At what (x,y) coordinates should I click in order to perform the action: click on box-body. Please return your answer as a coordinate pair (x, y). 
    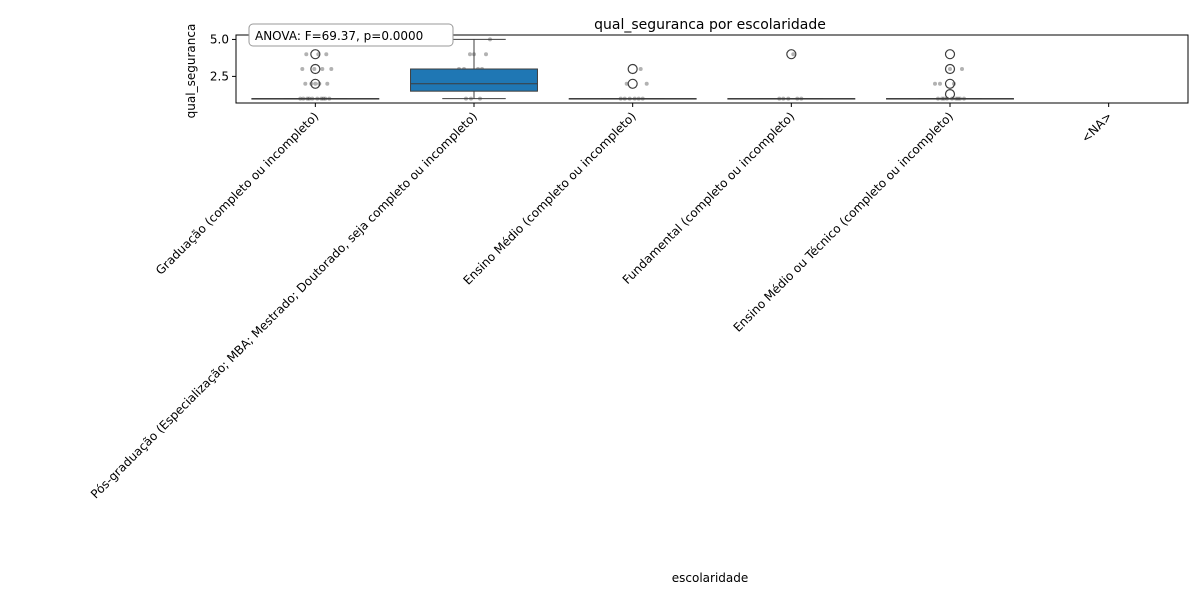
    Looking at the image, I should click on (474, 80).